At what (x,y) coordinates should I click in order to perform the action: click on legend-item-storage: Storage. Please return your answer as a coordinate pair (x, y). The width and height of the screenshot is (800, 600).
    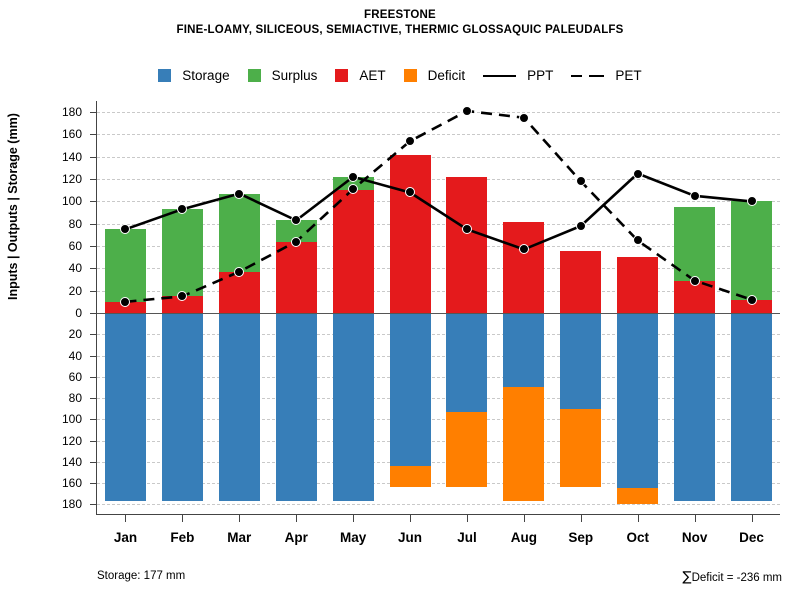
    Looking at the image, I should click on (194, 75).